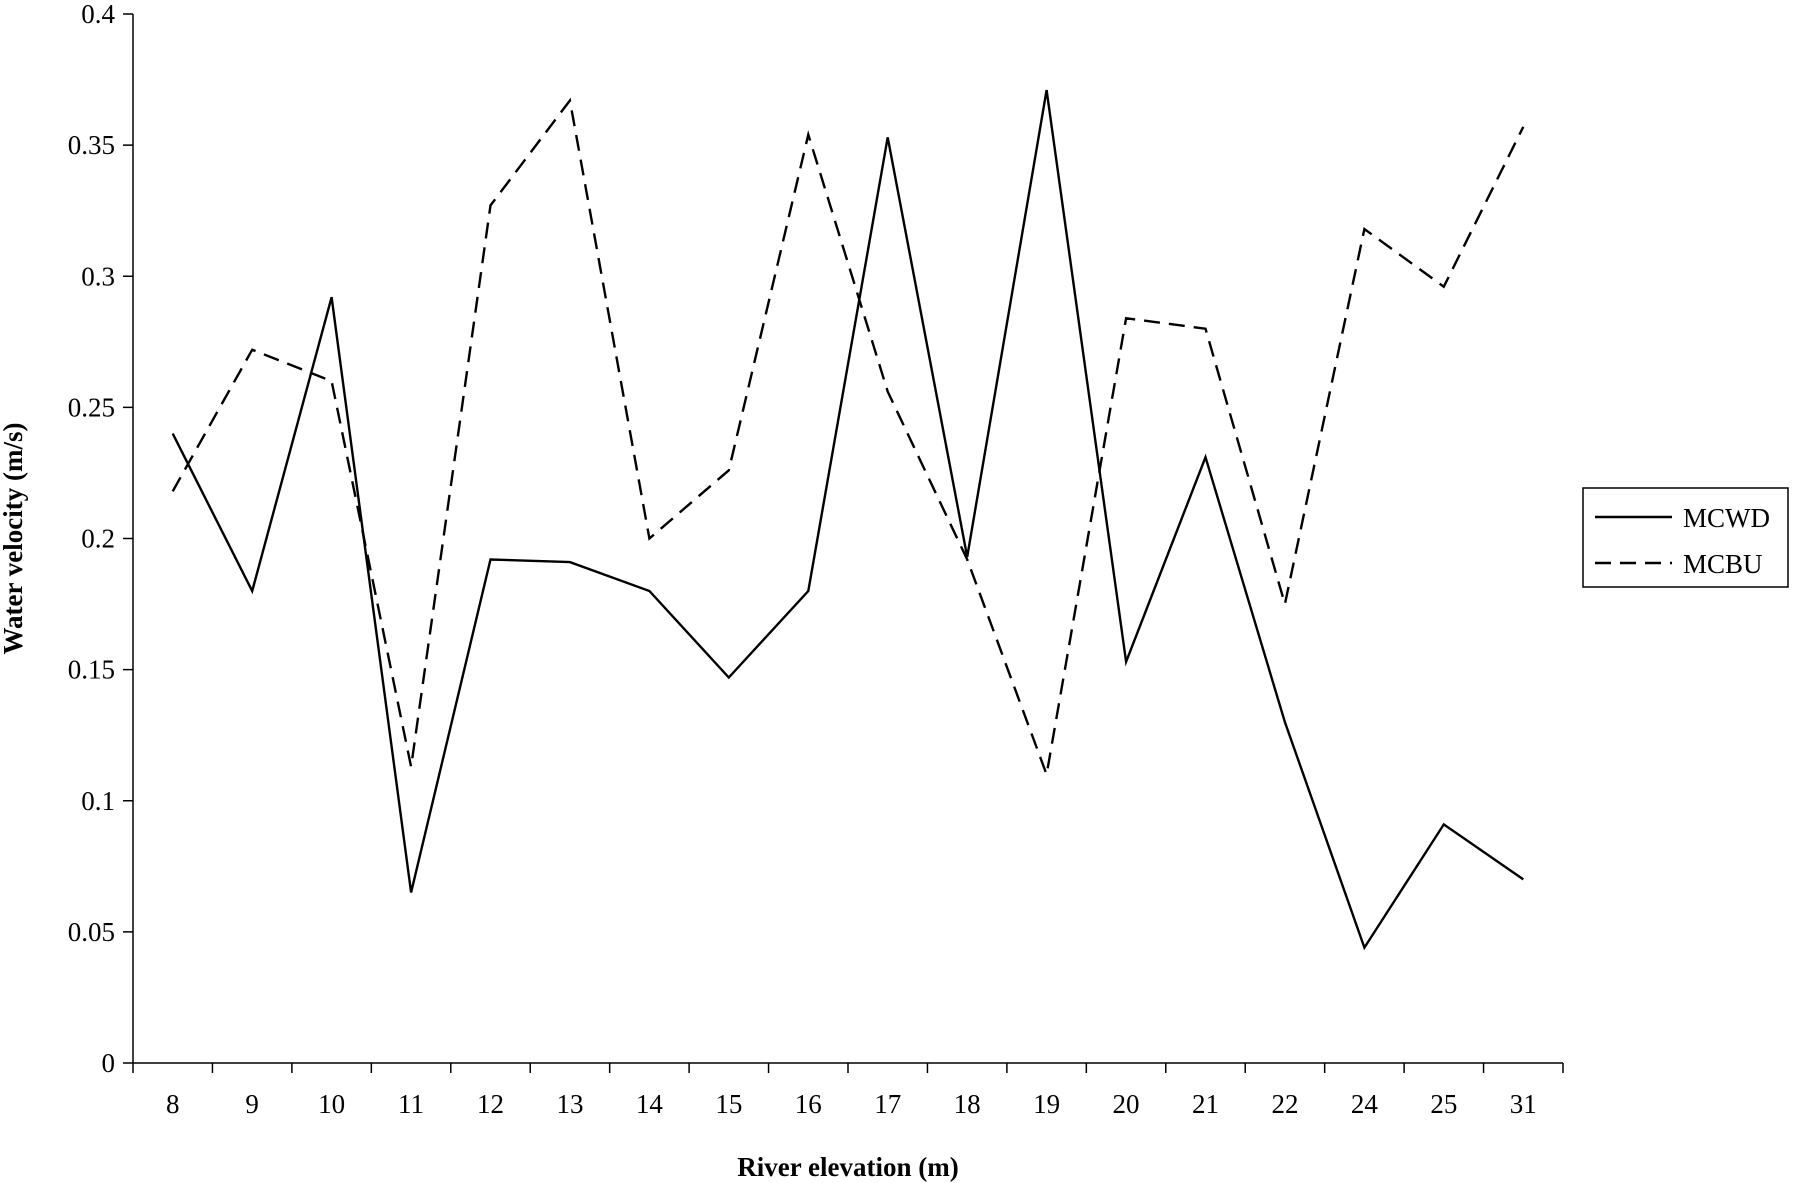 This screenshot has height=1183, width=1800. I want to click on x-tick-label: 21, so click(1205, 1104).